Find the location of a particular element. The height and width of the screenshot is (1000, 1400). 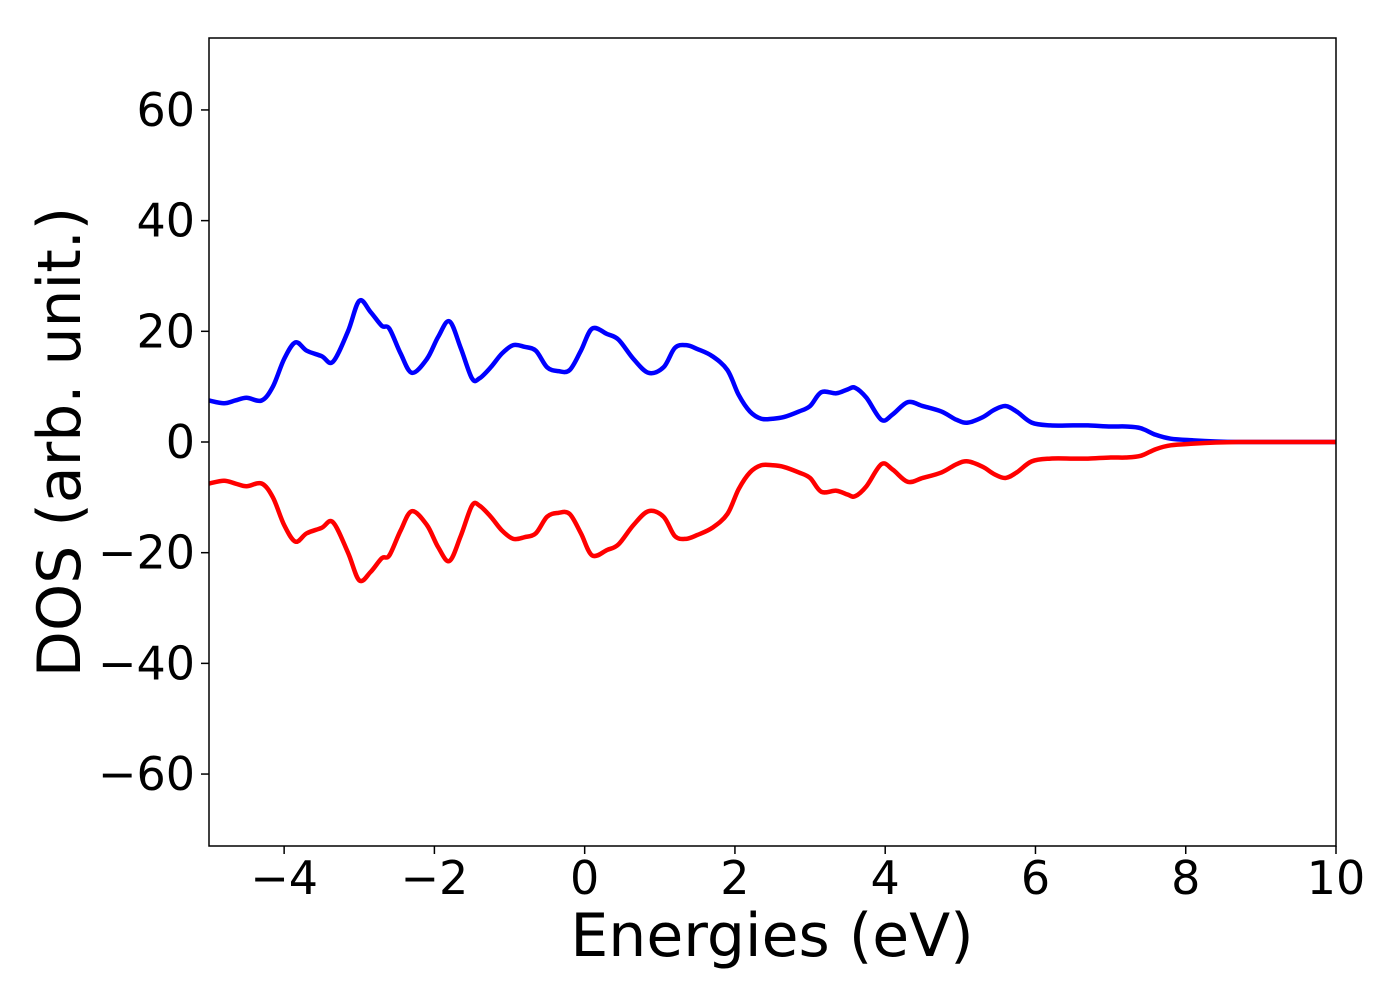

y-tick-label: 0 is located at coordinates (180, 442).